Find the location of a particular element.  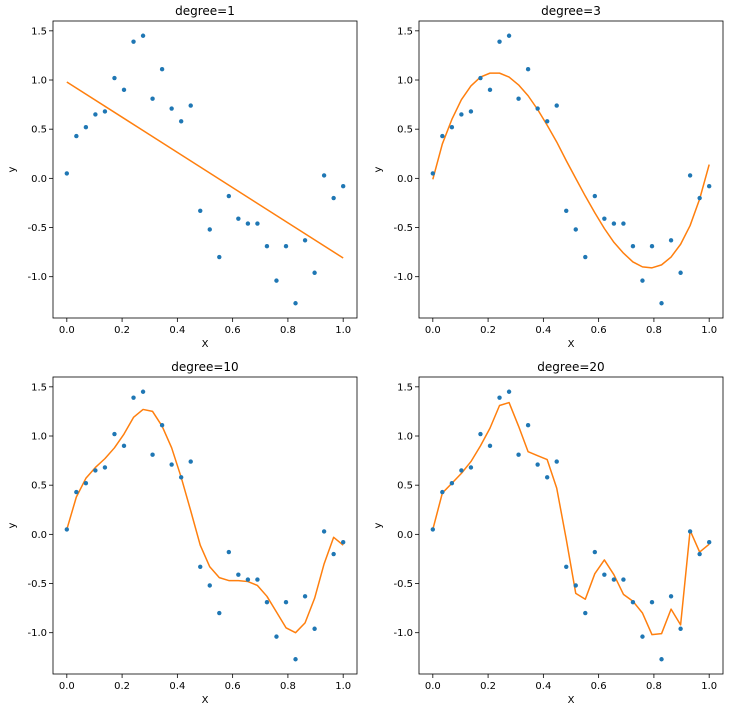

chart-2-ytick-label-1: -0.5 is located at coordinates (403, 228).